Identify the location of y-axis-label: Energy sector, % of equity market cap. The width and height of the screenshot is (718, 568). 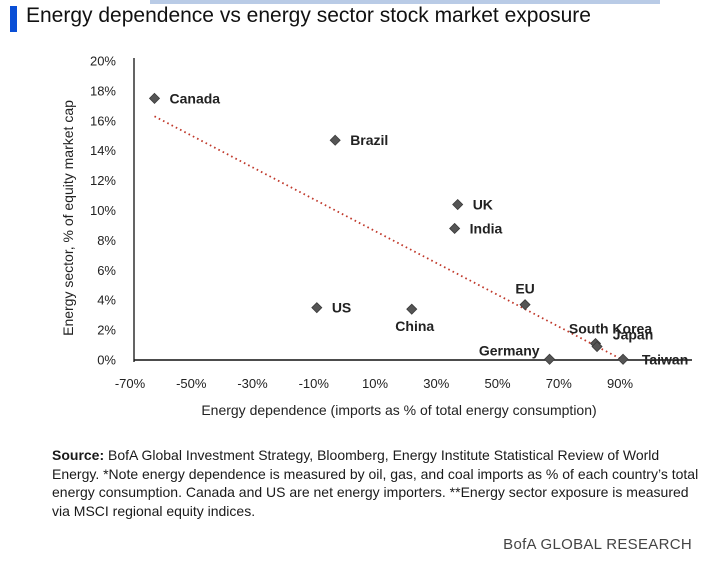
(68, 218).